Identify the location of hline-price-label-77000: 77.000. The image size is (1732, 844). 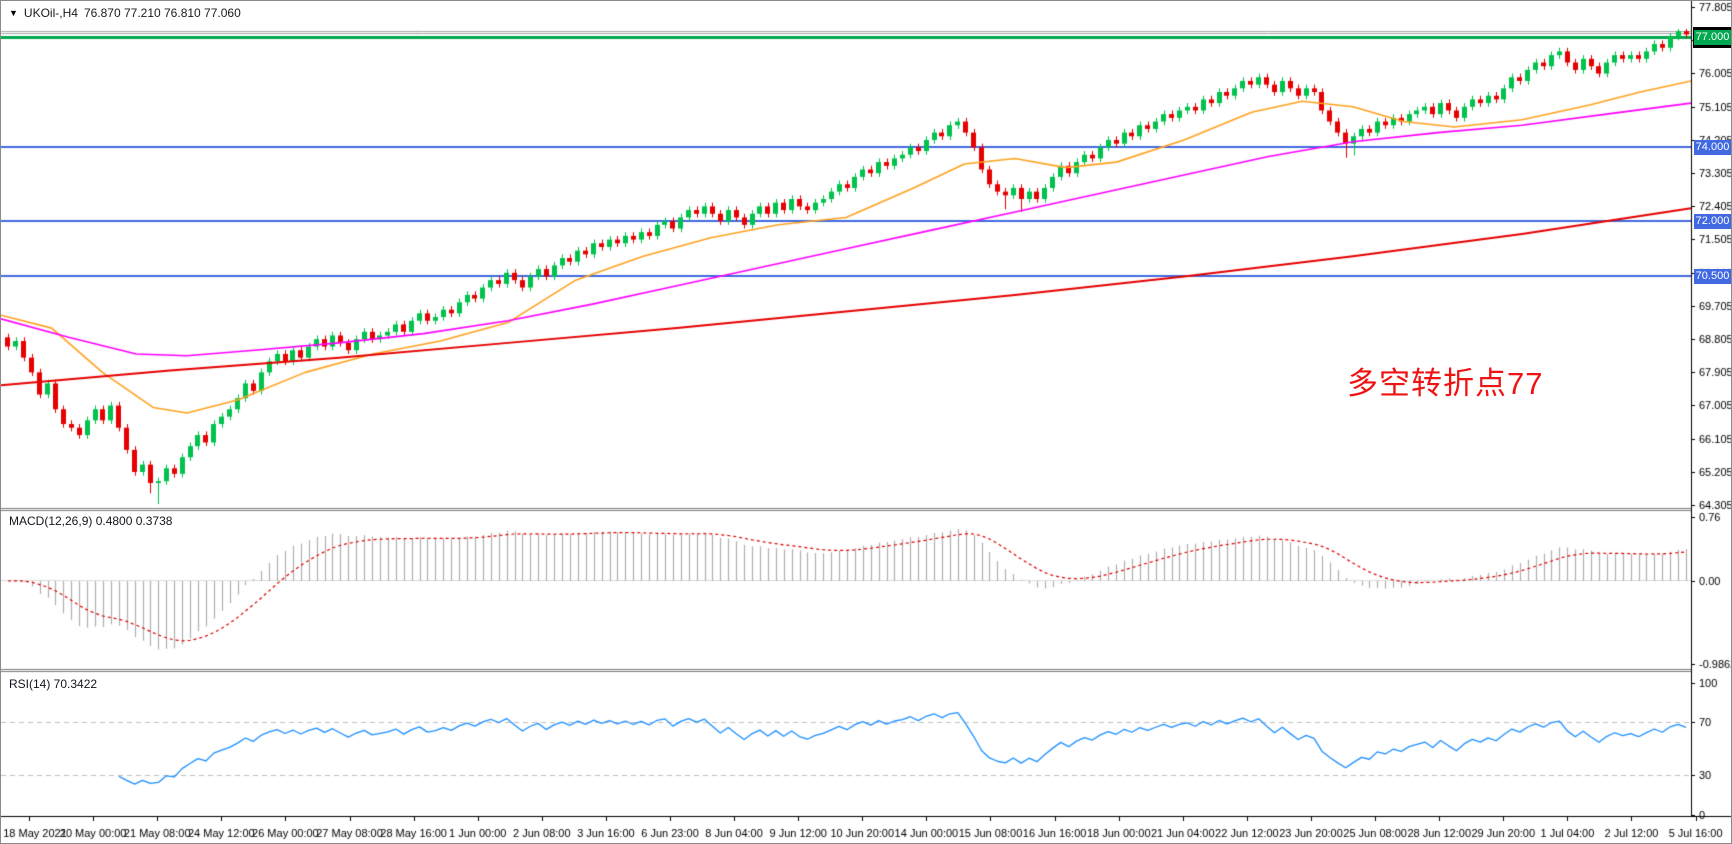
(1712, 37).